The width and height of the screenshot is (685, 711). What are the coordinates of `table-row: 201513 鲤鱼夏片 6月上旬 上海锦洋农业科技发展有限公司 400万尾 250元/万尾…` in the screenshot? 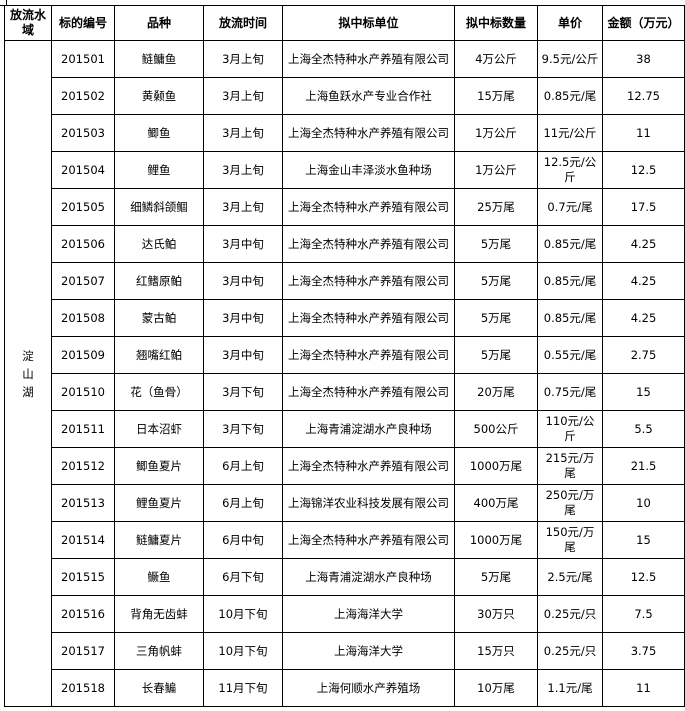 It's located at (345, 503).